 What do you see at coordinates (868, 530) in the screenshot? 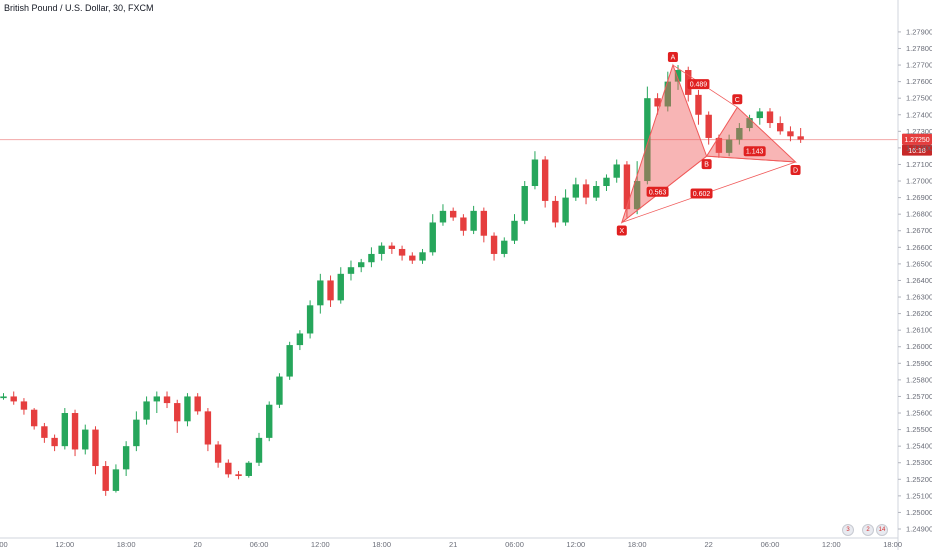
I see `event-flag-2: 2` at bounding box center [868, 530].